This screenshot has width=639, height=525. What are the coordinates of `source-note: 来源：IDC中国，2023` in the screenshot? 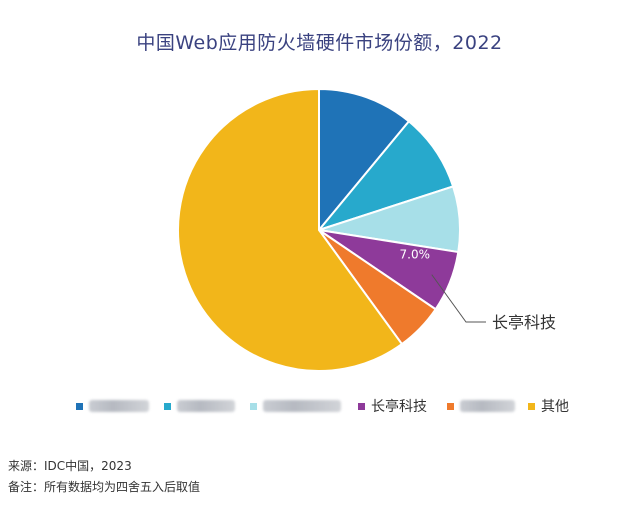 It's located at (70, 466).